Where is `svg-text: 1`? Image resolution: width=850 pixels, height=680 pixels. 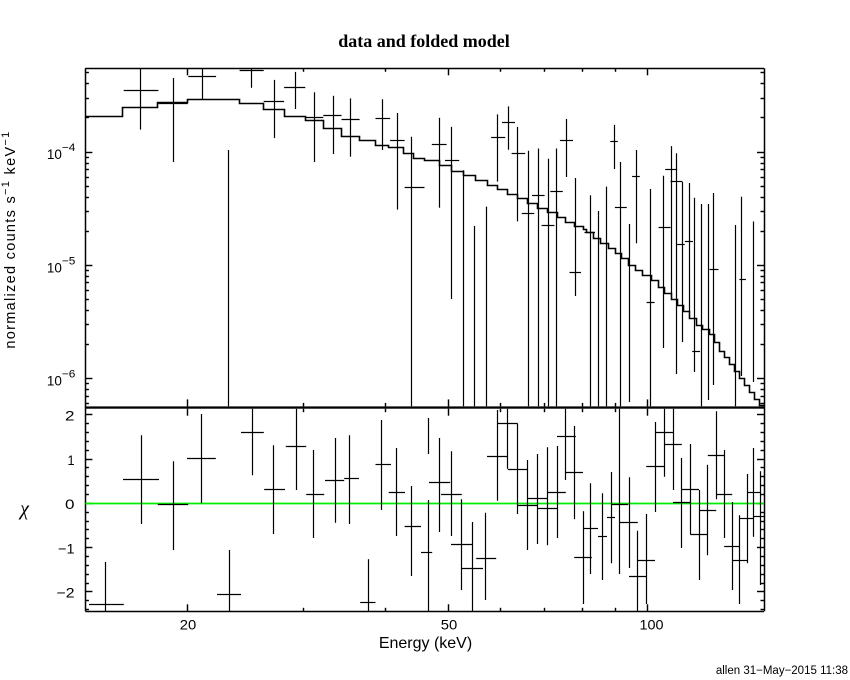
svg-text: 1 is located at coordinates (71, 460).